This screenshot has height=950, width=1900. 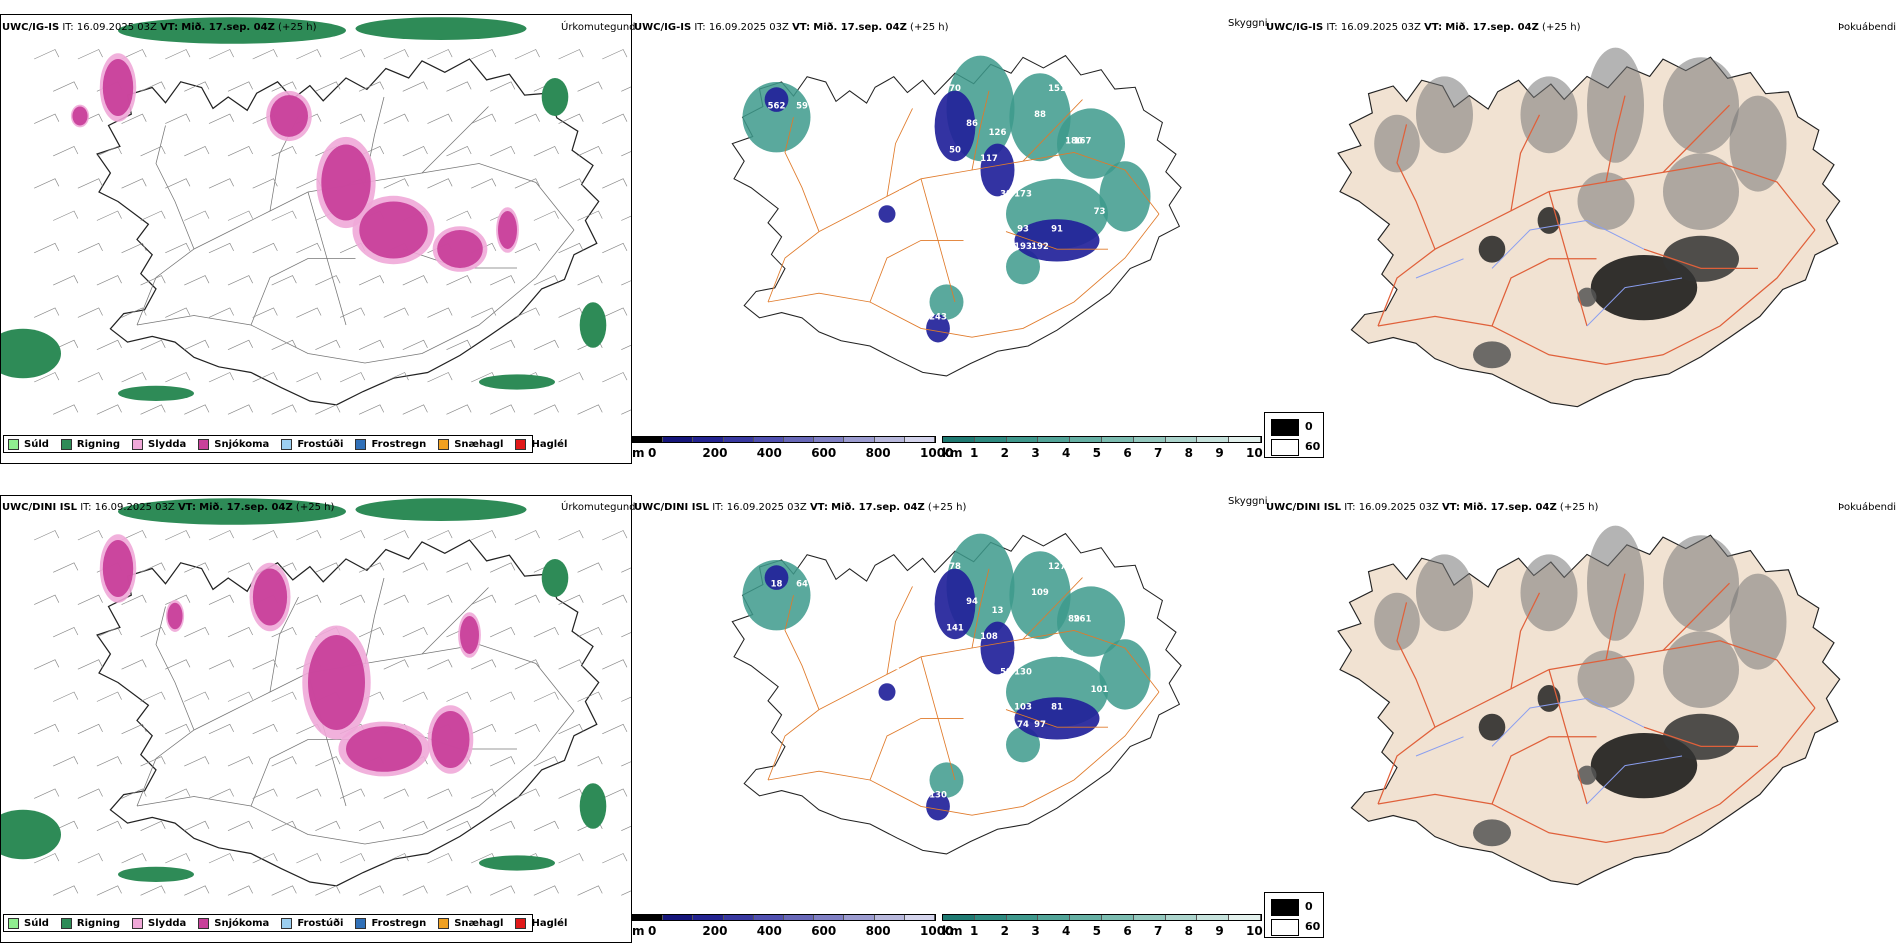 I want to click on ceiling-value: 86, so click(x=972, y=124).